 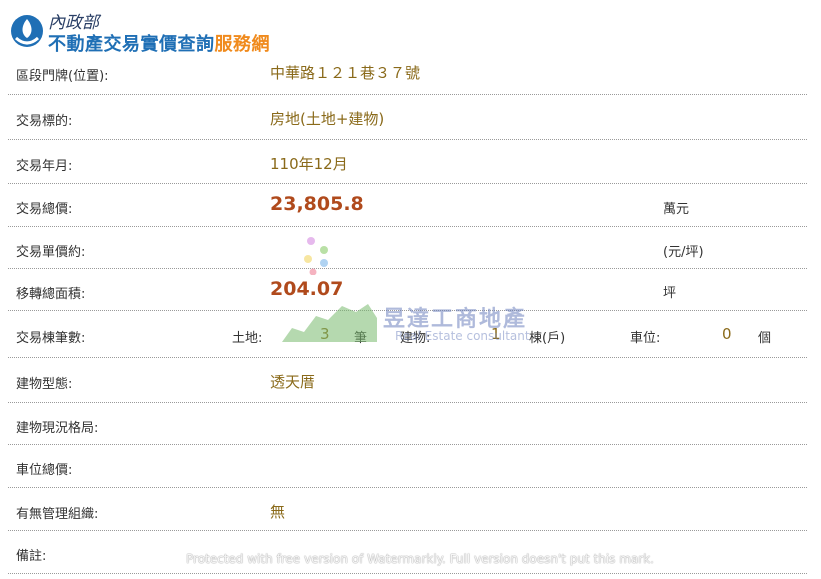 What do you see at coordinates (57, 514) in the screenshot?
I see `row-label: 有無管理組織:` at bounding box center [57, 514].